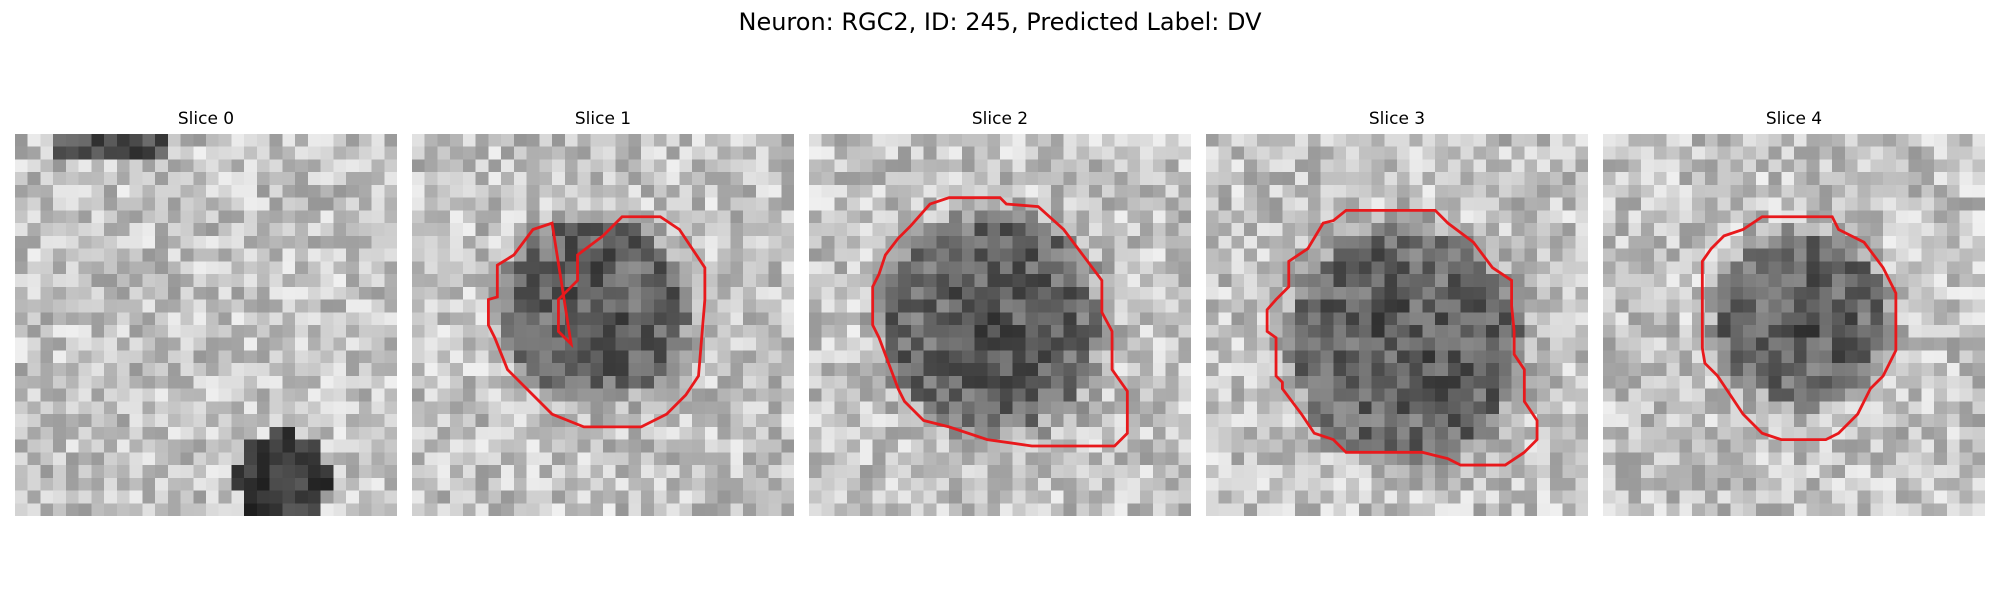 Image resolution: width=2000 pixels, height=600 pixels. What do you see at coordinates (206, 119) in the screenshot?
I see `panel-title: Slice 0` at bounding box center [206, 119].